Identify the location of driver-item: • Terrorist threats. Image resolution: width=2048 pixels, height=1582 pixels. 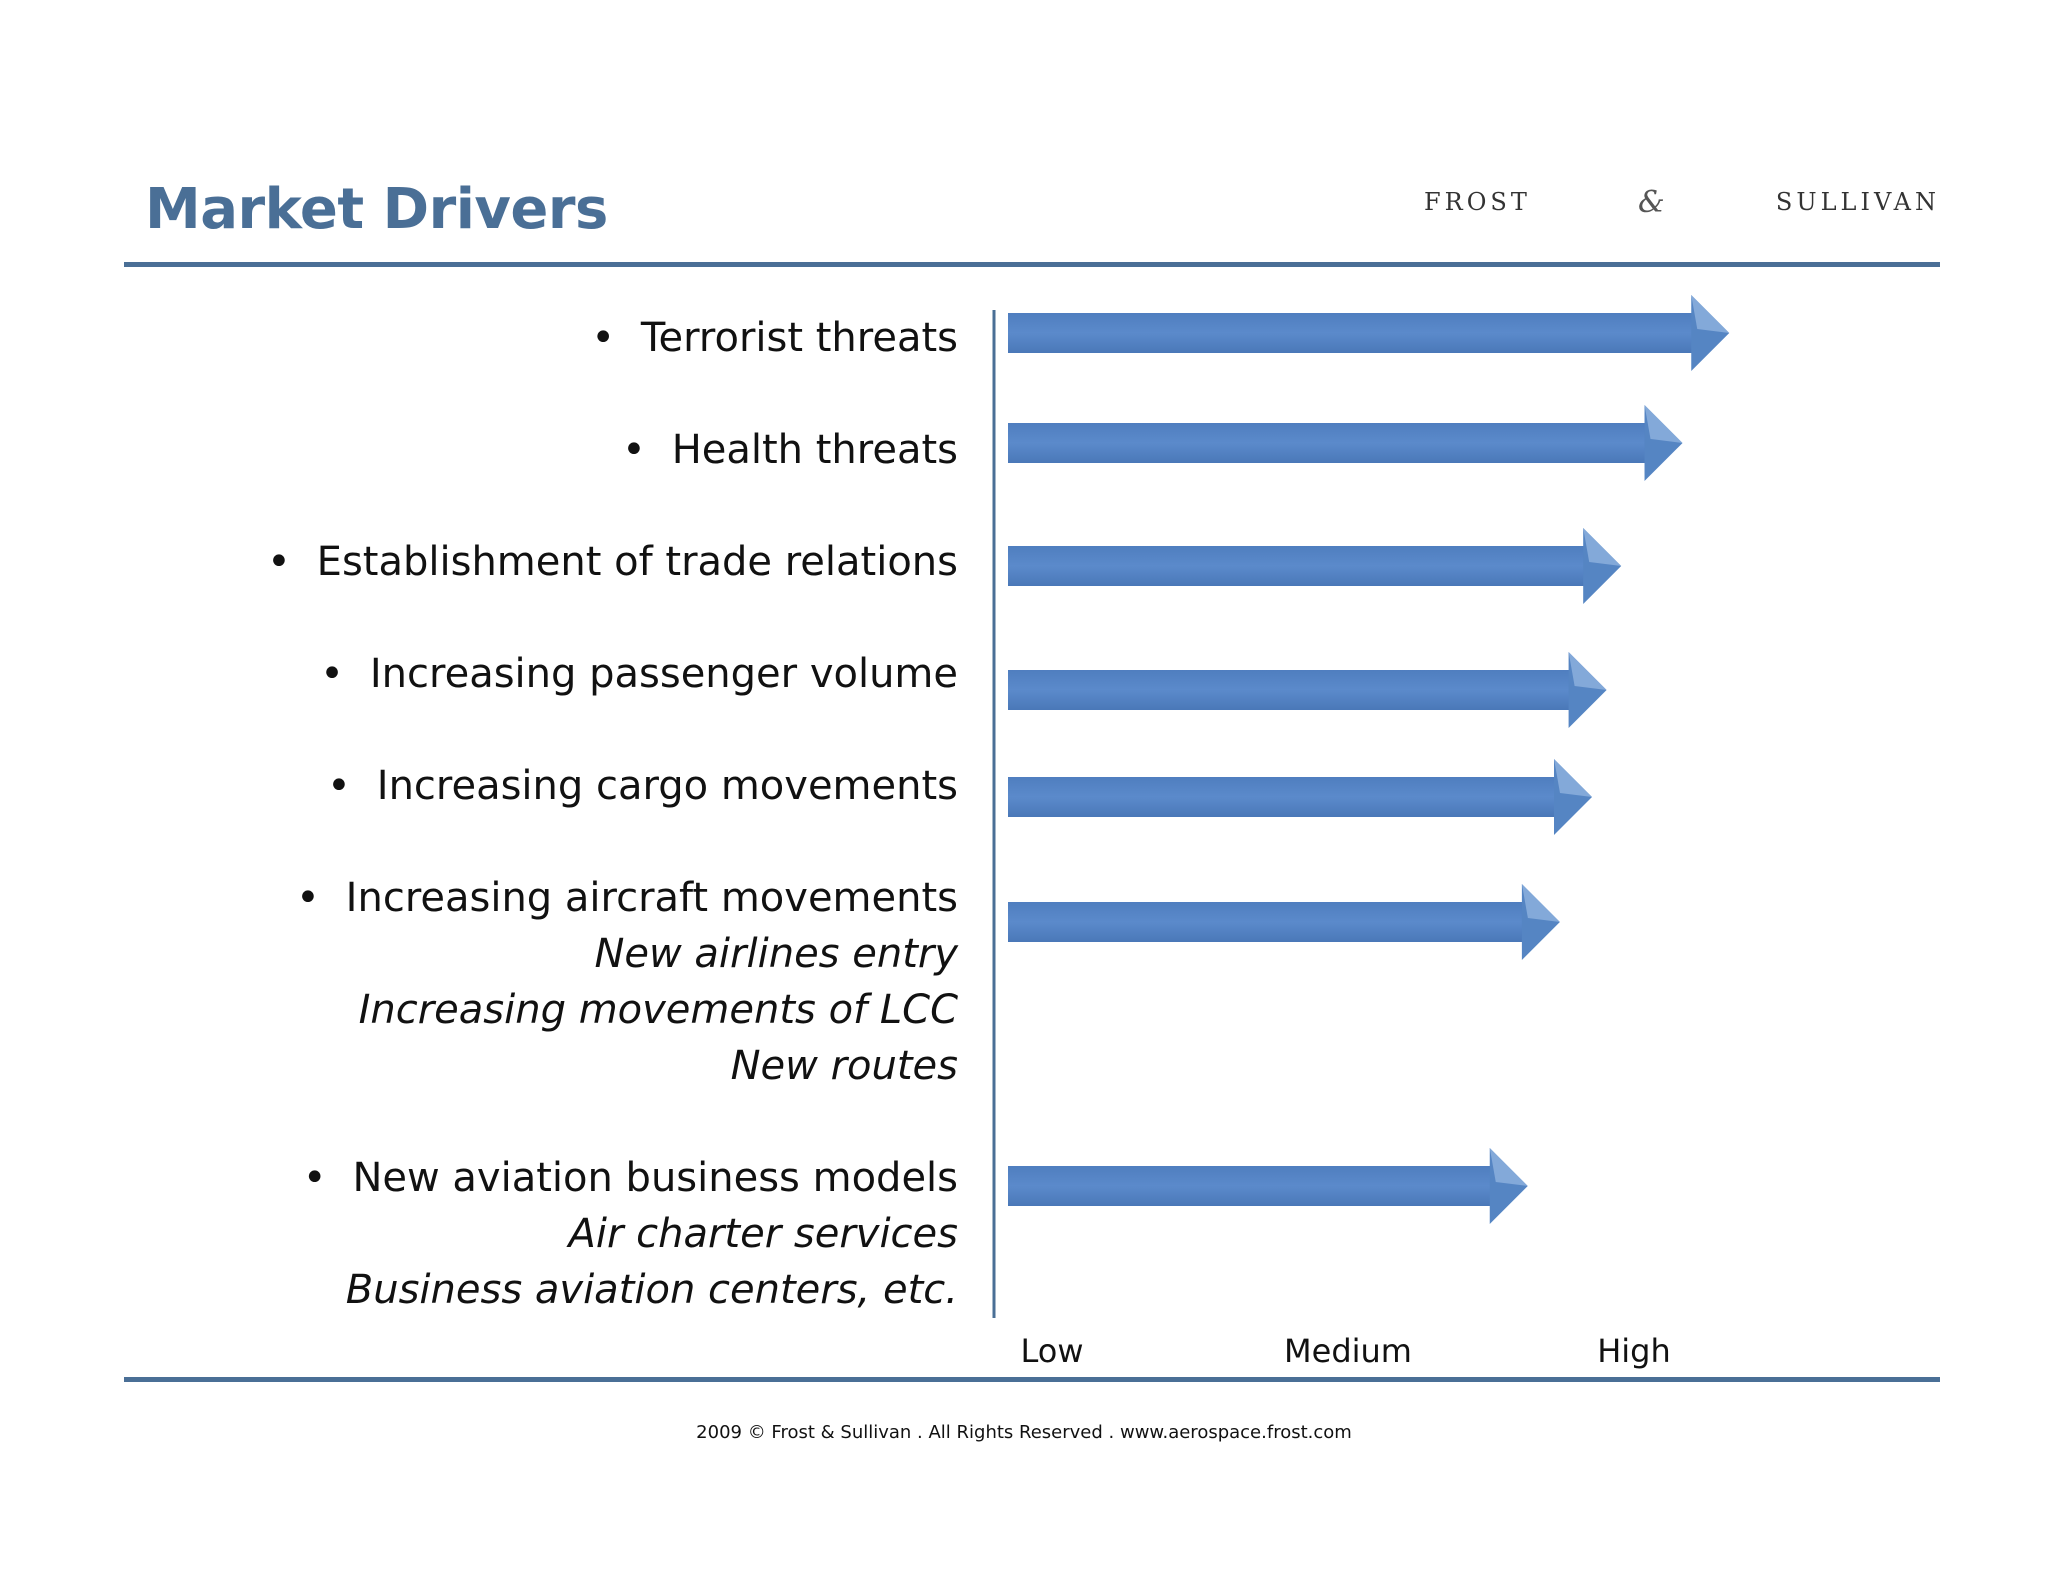
(774, 338).